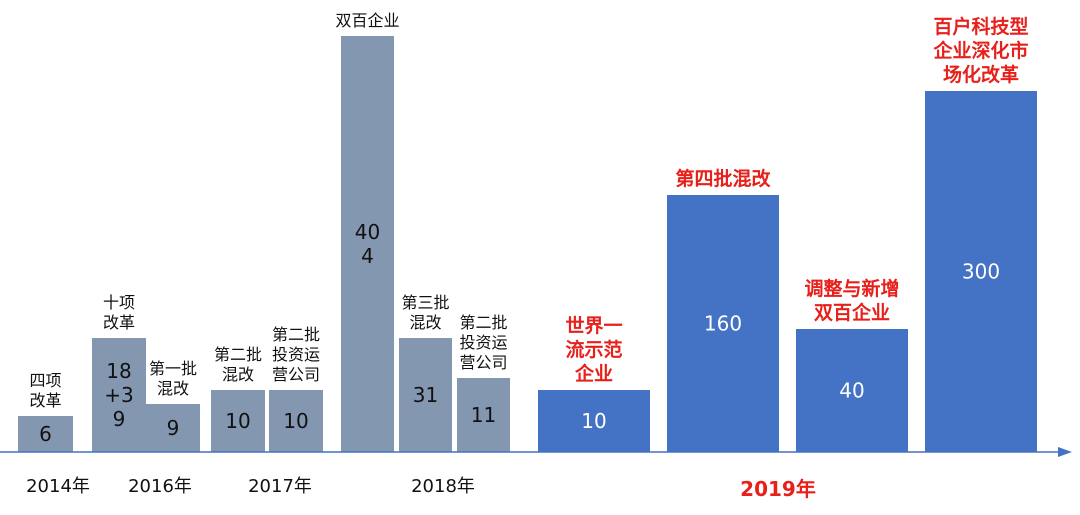 This screenshot has width=1080, height=515. I want to click on bar-value-label: 300, so click(981, 272).